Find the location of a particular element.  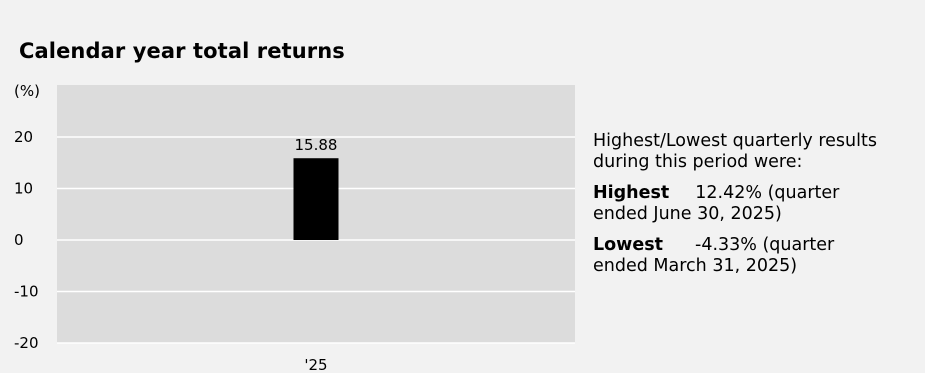

lowest-detail: ended March 31, 2025) is located at coordinates (695, 266).